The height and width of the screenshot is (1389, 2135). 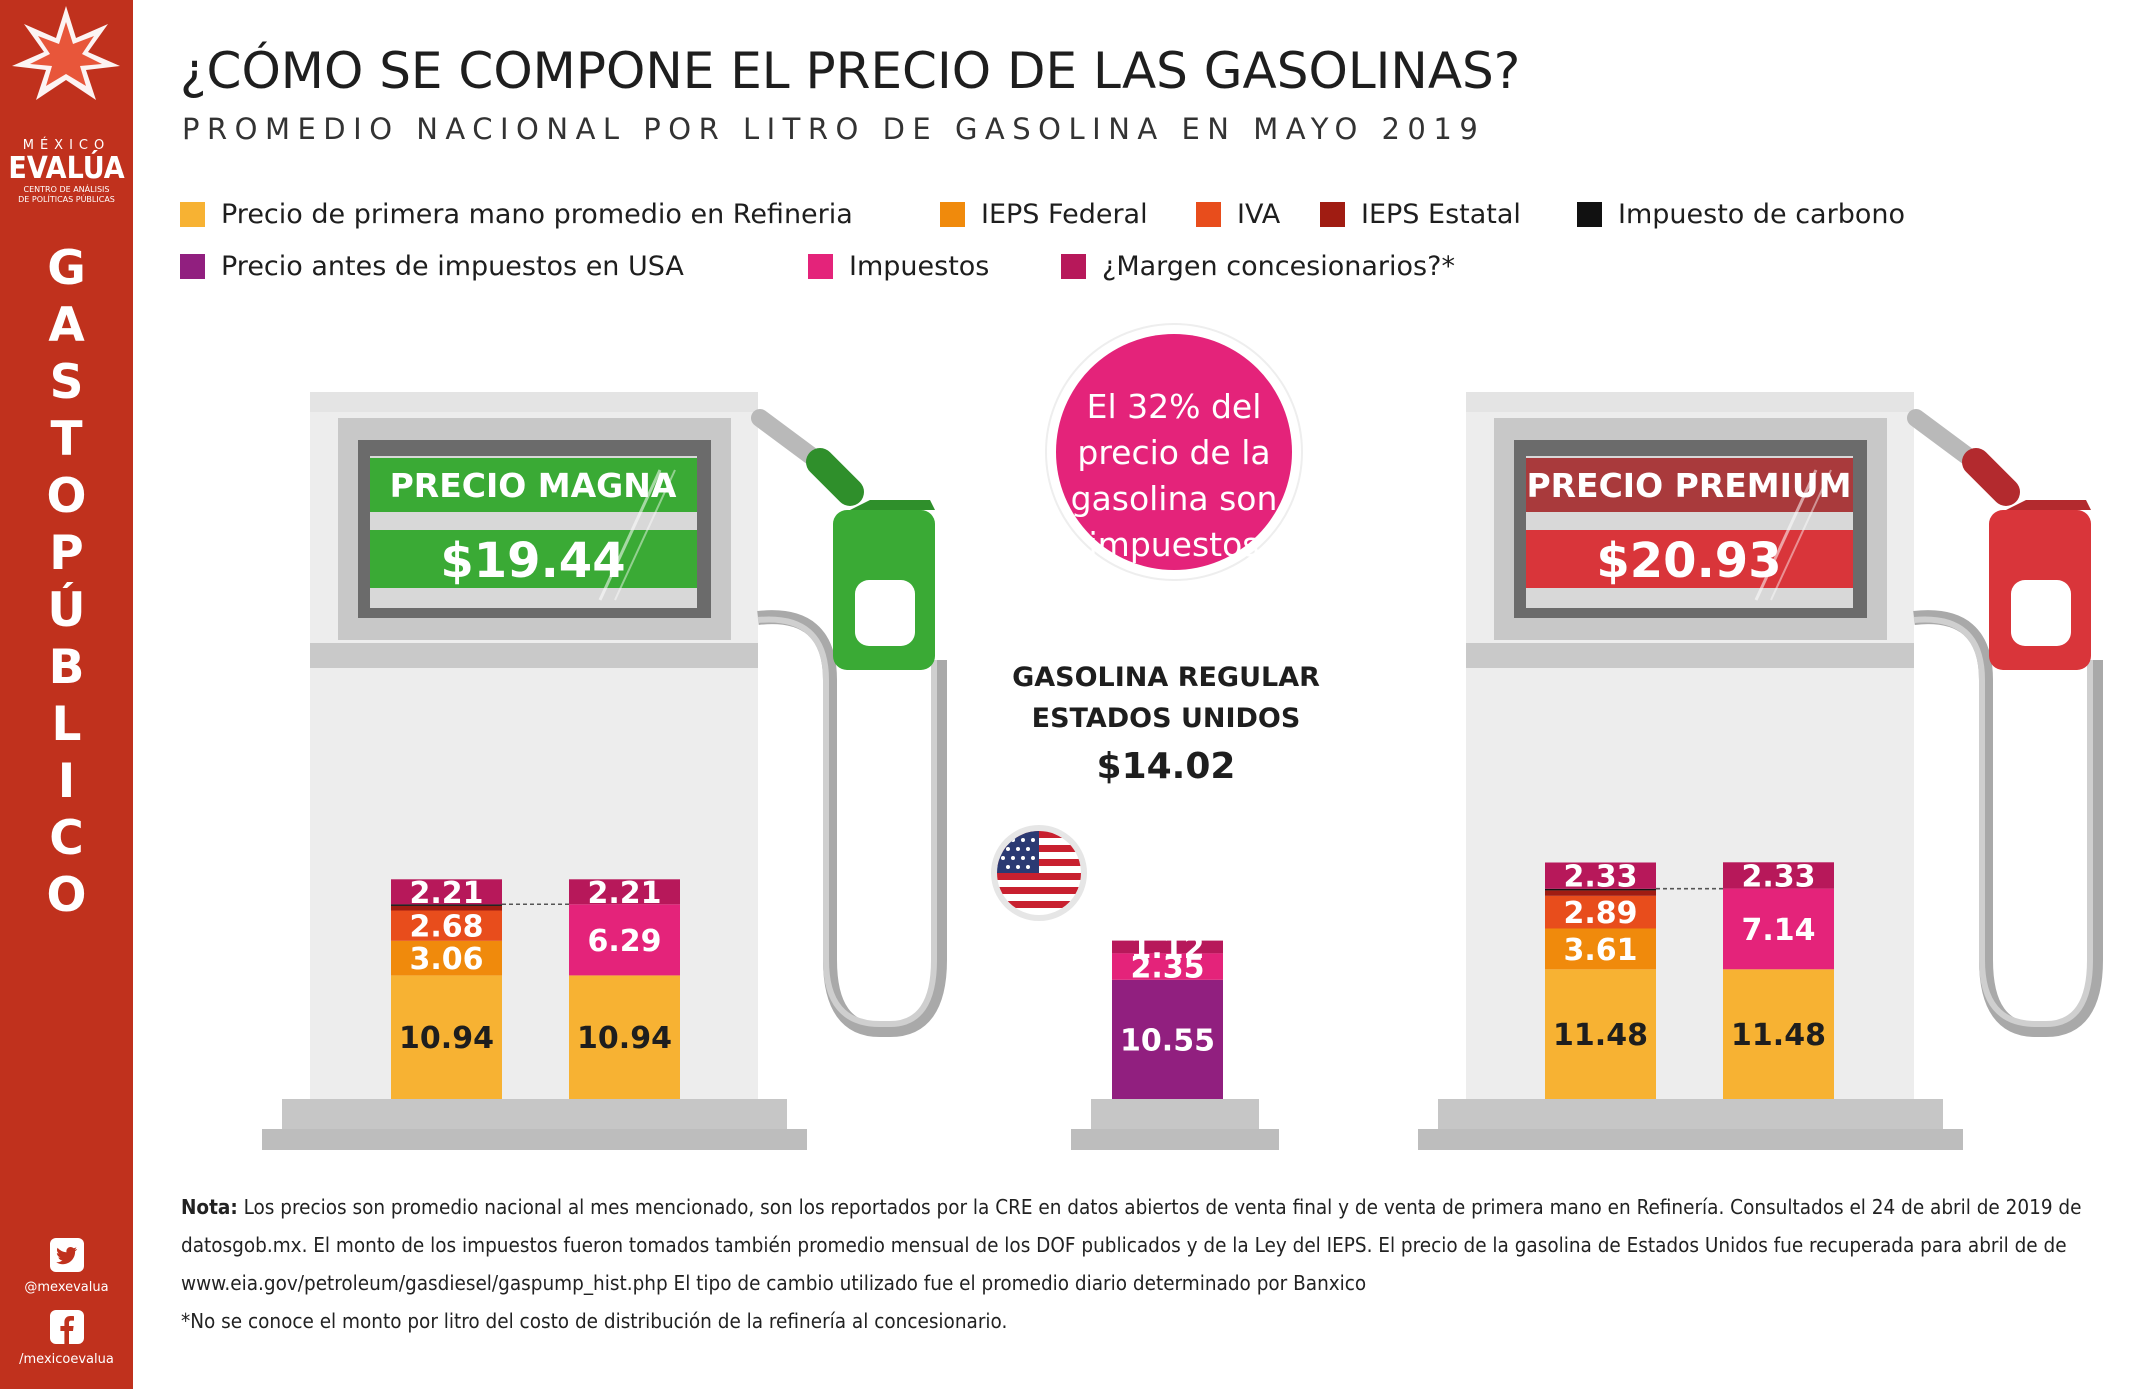 I want to click on brand-sub1: CENTRO DE ANÁLISIS, so click(x=66, y=189).